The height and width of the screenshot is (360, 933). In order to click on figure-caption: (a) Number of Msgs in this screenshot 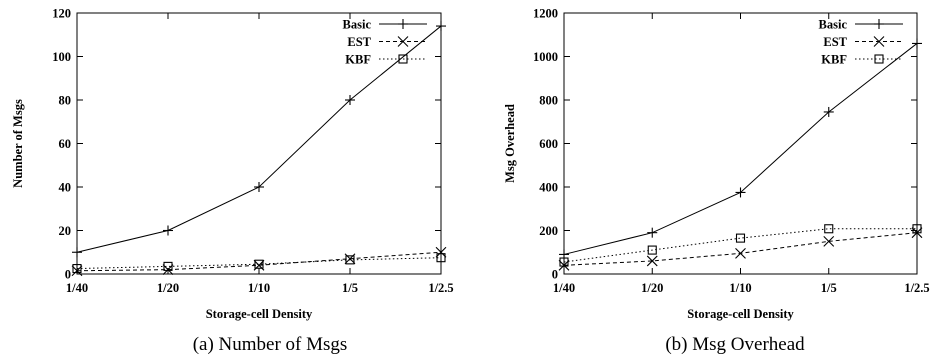, I will do `click(270, 344)`.